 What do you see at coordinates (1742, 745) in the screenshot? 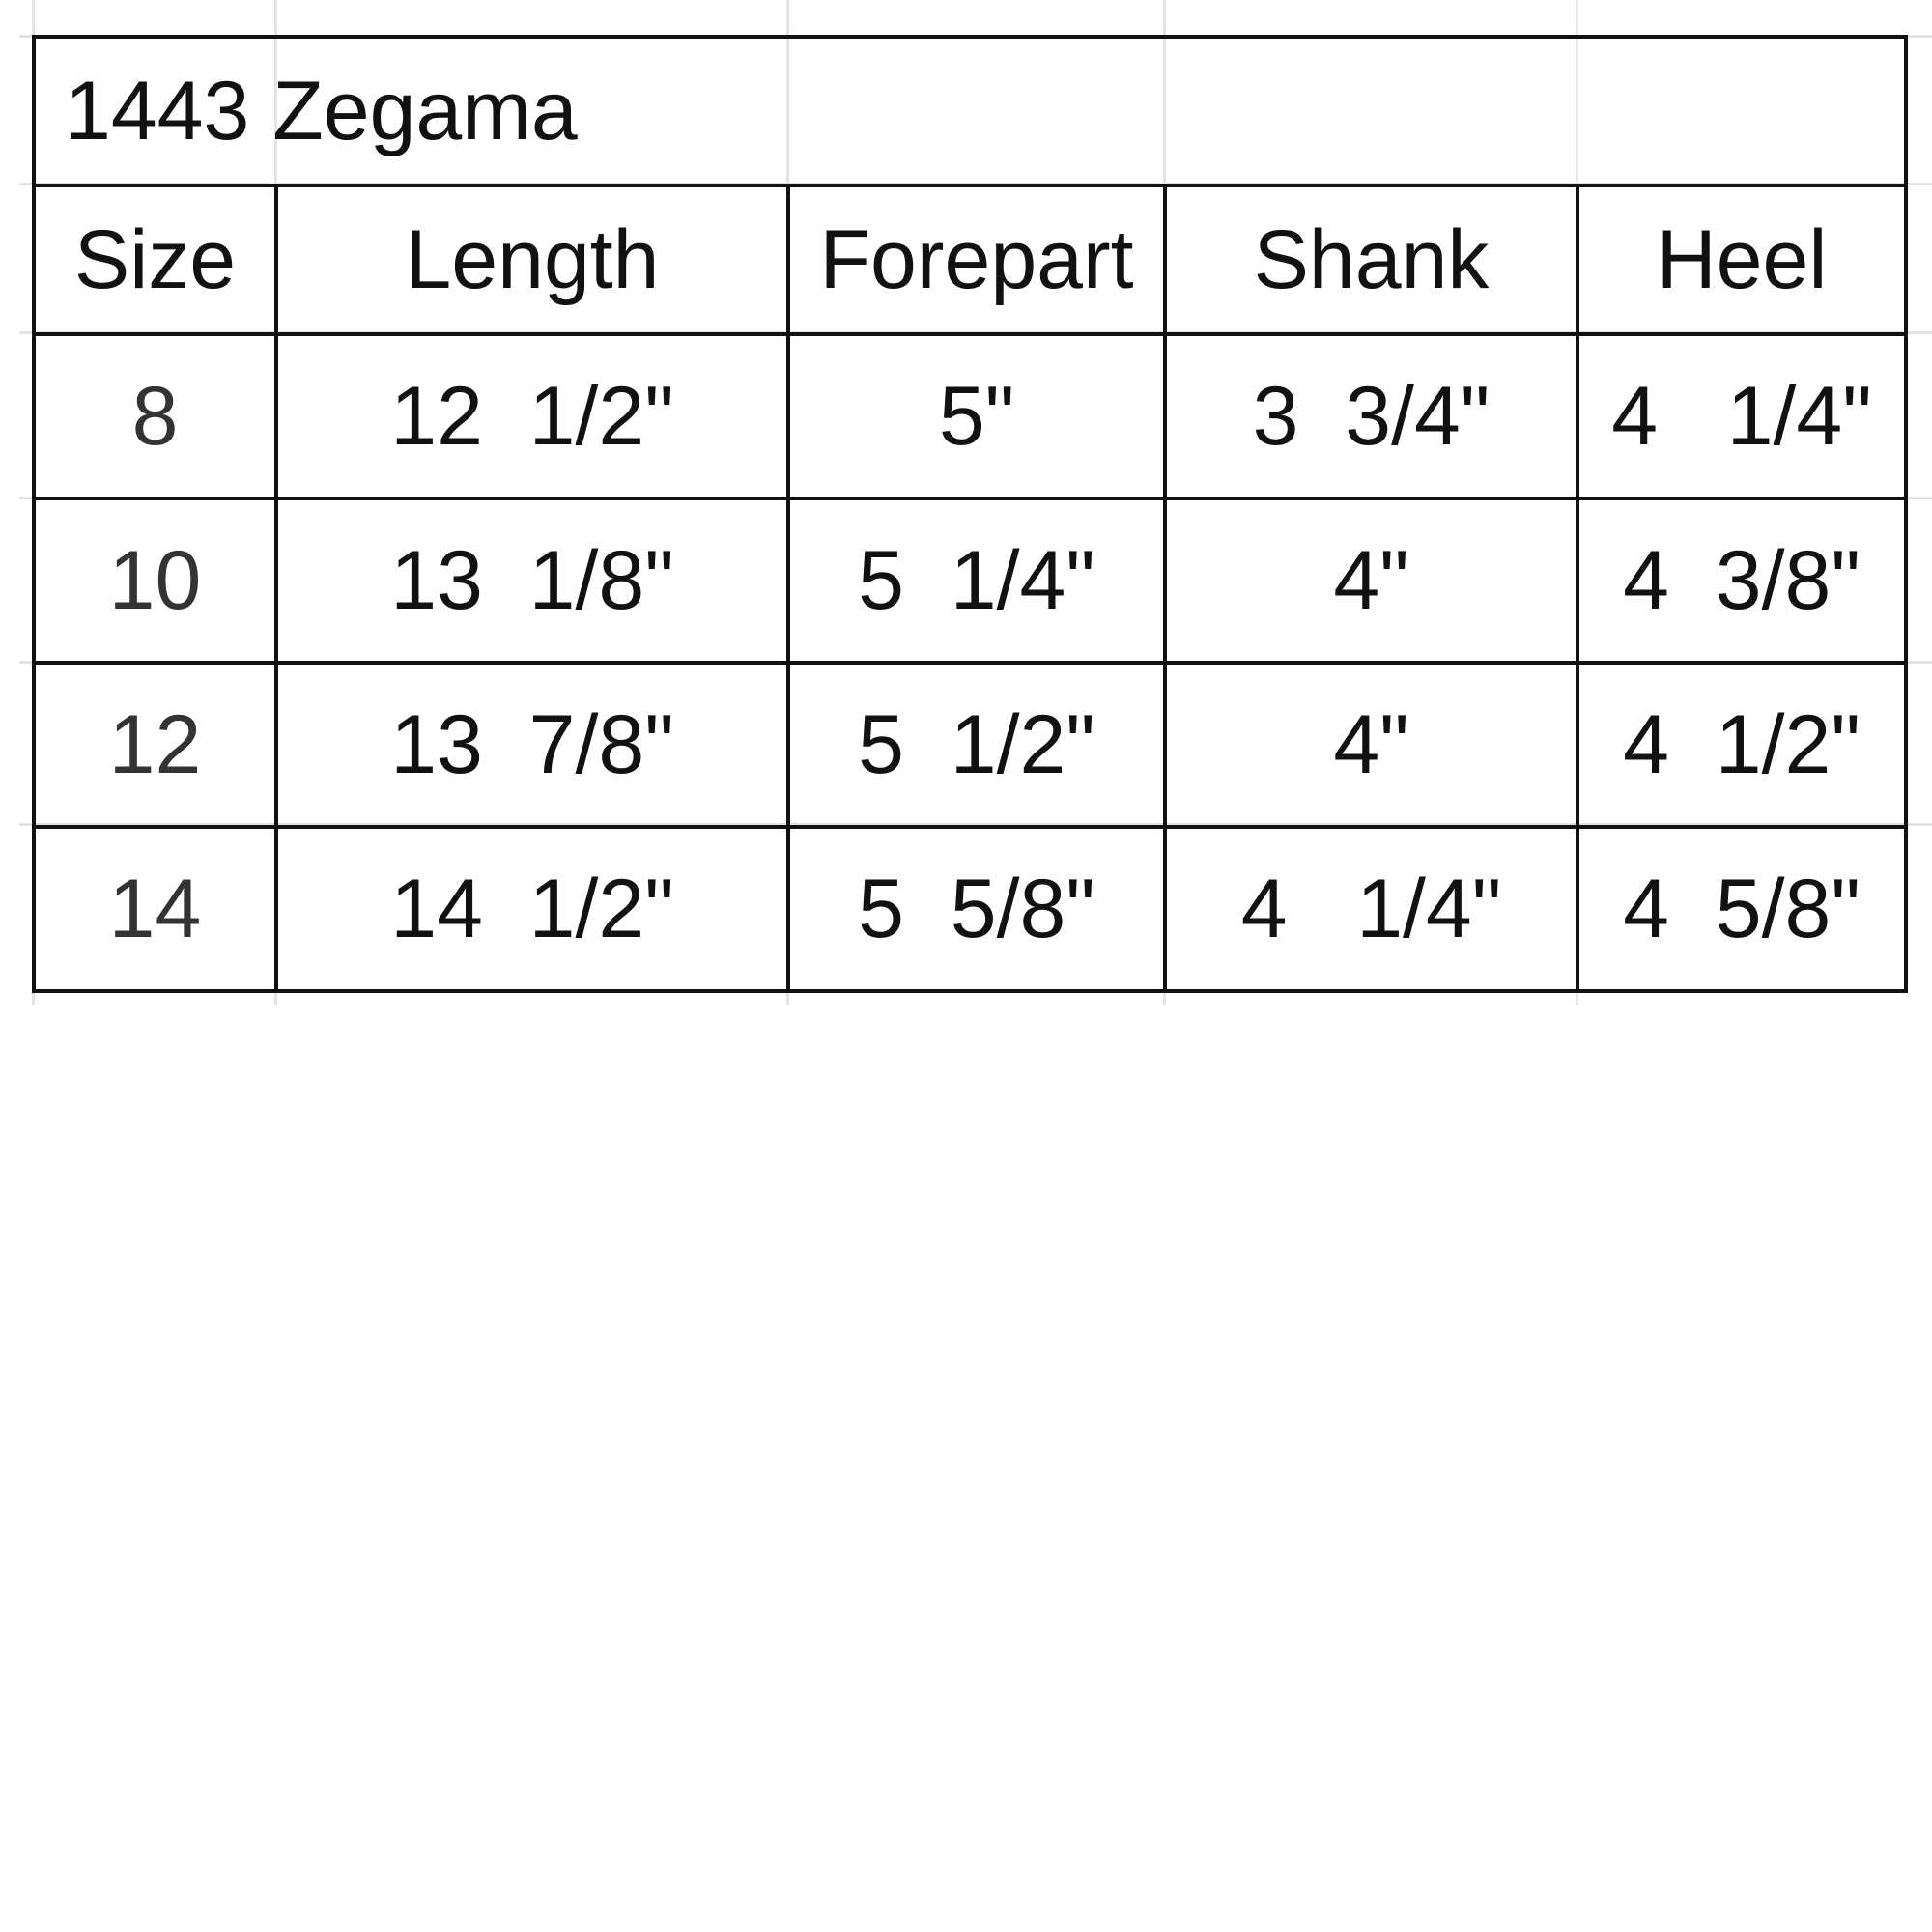
I see `cell-heel: 4 1/2"` at bounding box center [1742, 745].